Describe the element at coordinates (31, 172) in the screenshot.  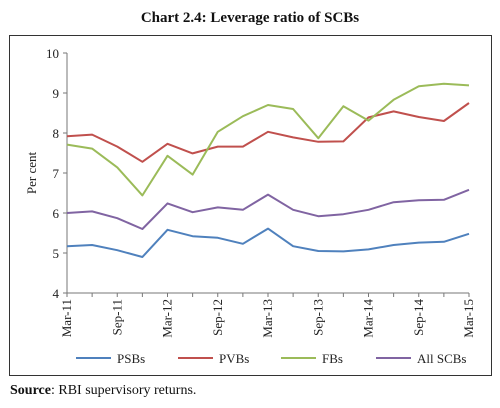
I see `y-axis-label: Per cent` at that location.